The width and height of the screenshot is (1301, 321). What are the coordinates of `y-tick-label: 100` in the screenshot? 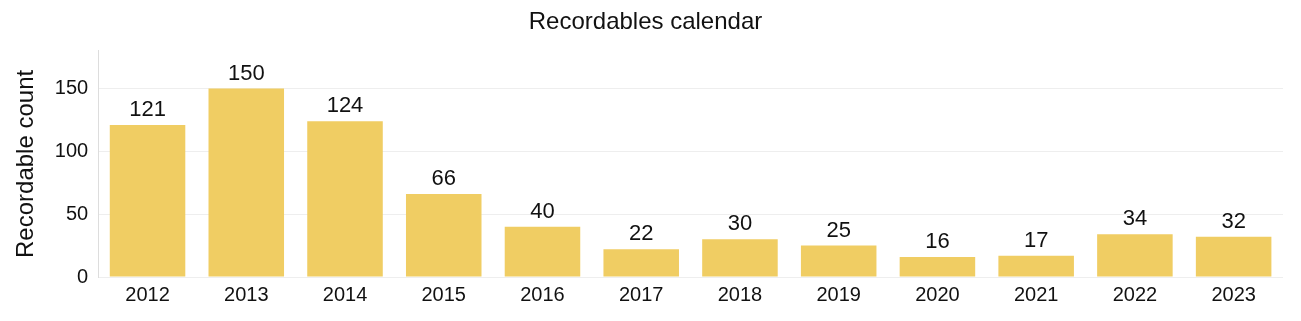 It's located at (71, 149).